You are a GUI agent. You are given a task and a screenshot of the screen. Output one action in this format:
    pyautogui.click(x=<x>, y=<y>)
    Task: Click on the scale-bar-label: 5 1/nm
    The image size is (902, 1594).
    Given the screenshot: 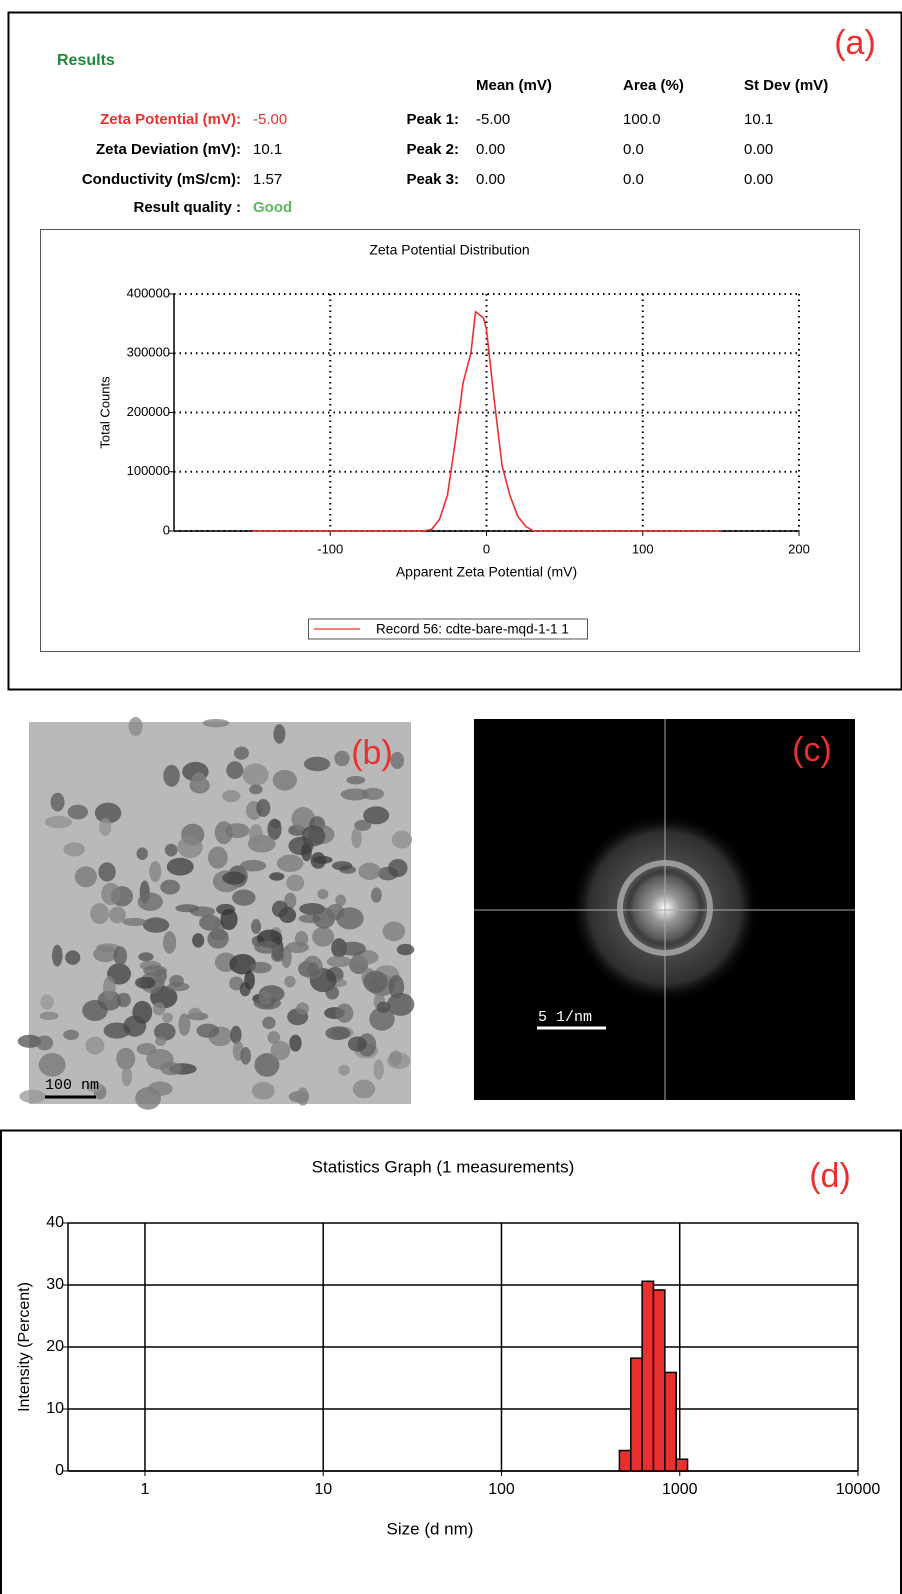 What is the action you would take?
    pyautogui.click(x=565, y=1017)
    